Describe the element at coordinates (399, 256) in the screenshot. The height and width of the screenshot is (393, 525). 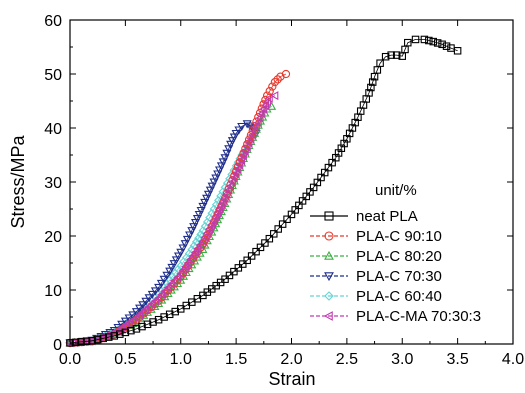
I see `legend-label: PLA-C 80:20` at that location.